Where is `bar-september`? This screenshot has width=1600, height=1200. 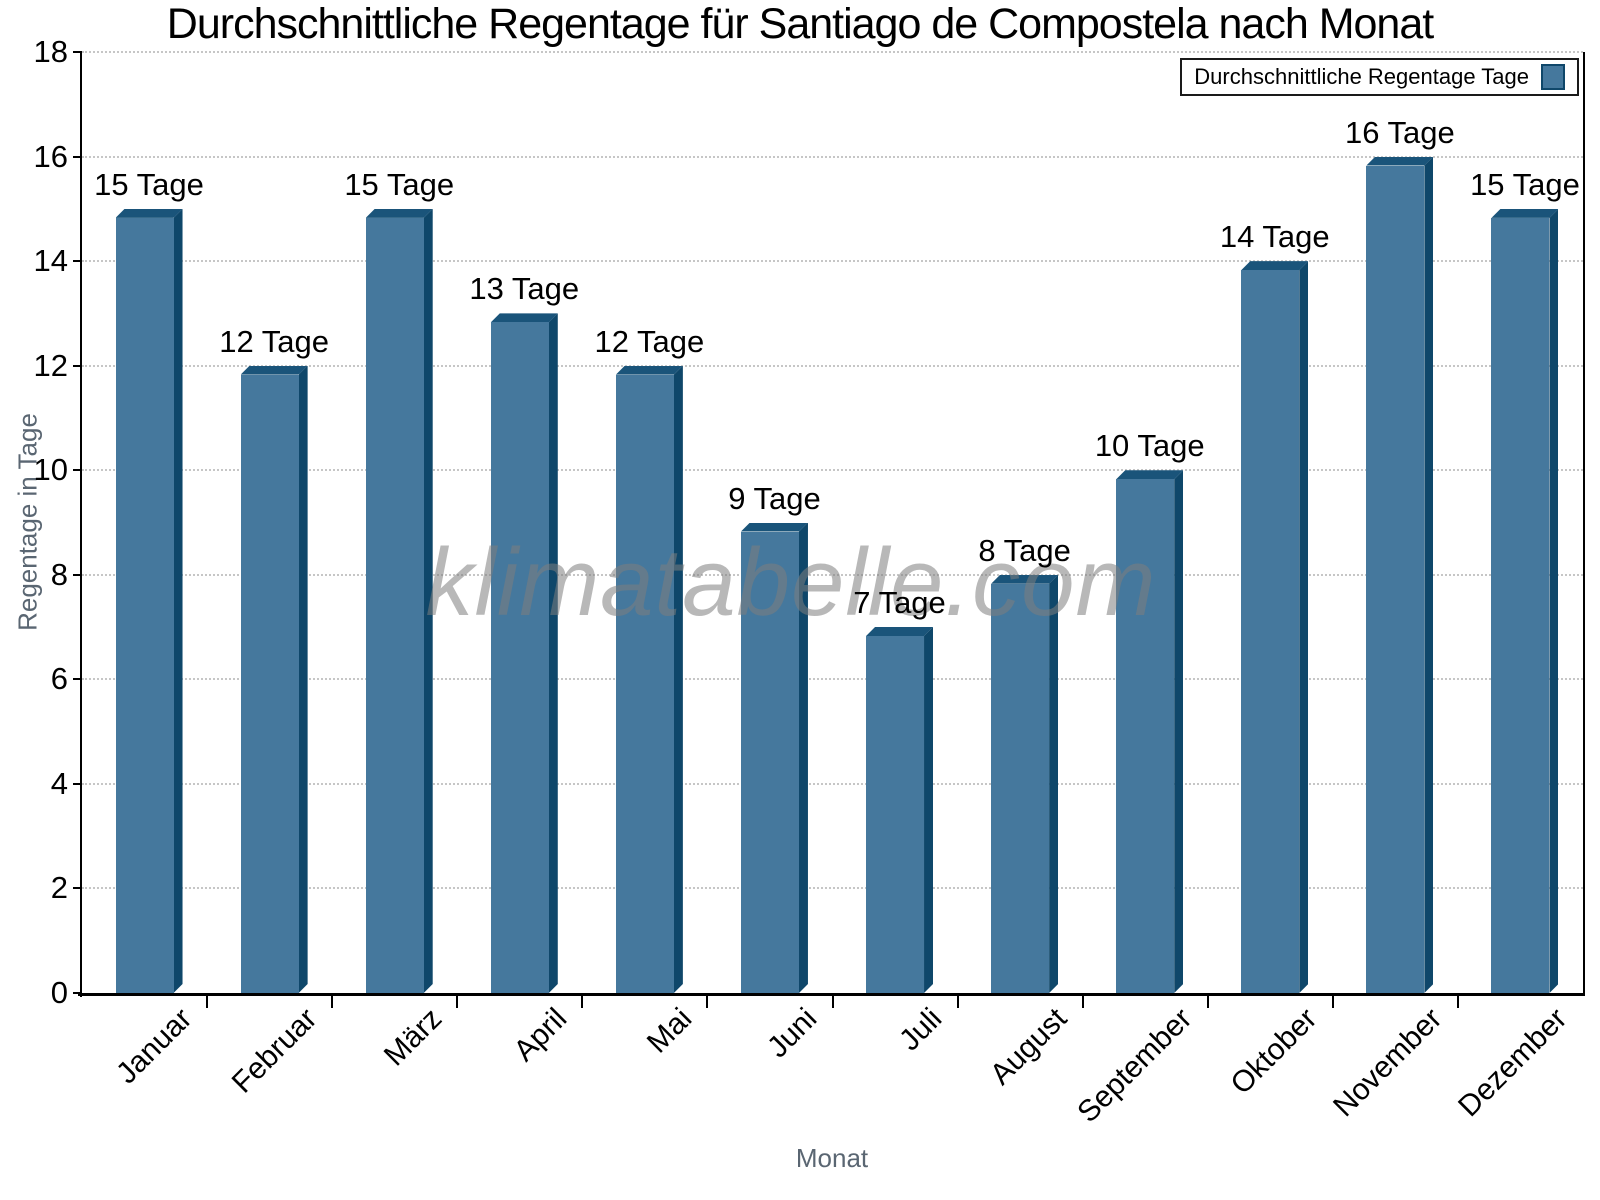 bar-september is located at coordinates (1150, 731).